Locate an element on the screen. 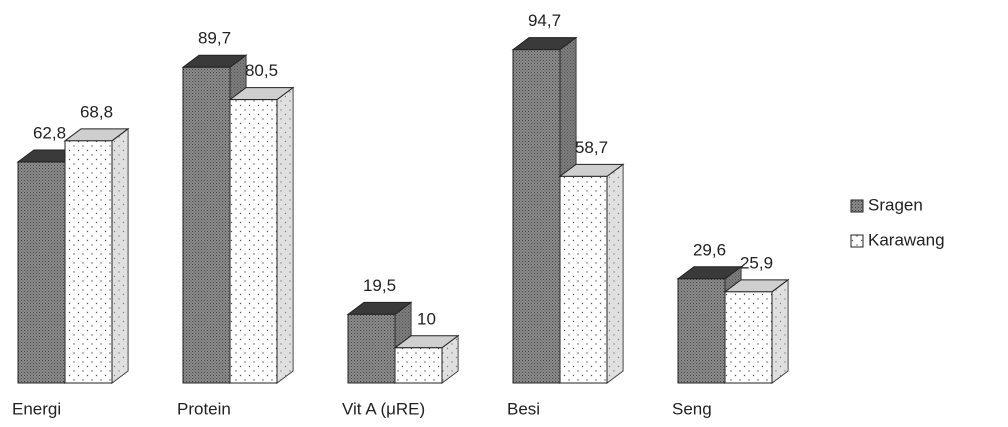 The height and width of the screenshot is (427, 1008). x-tick-label: Energi is located at coordinates (36, 408).